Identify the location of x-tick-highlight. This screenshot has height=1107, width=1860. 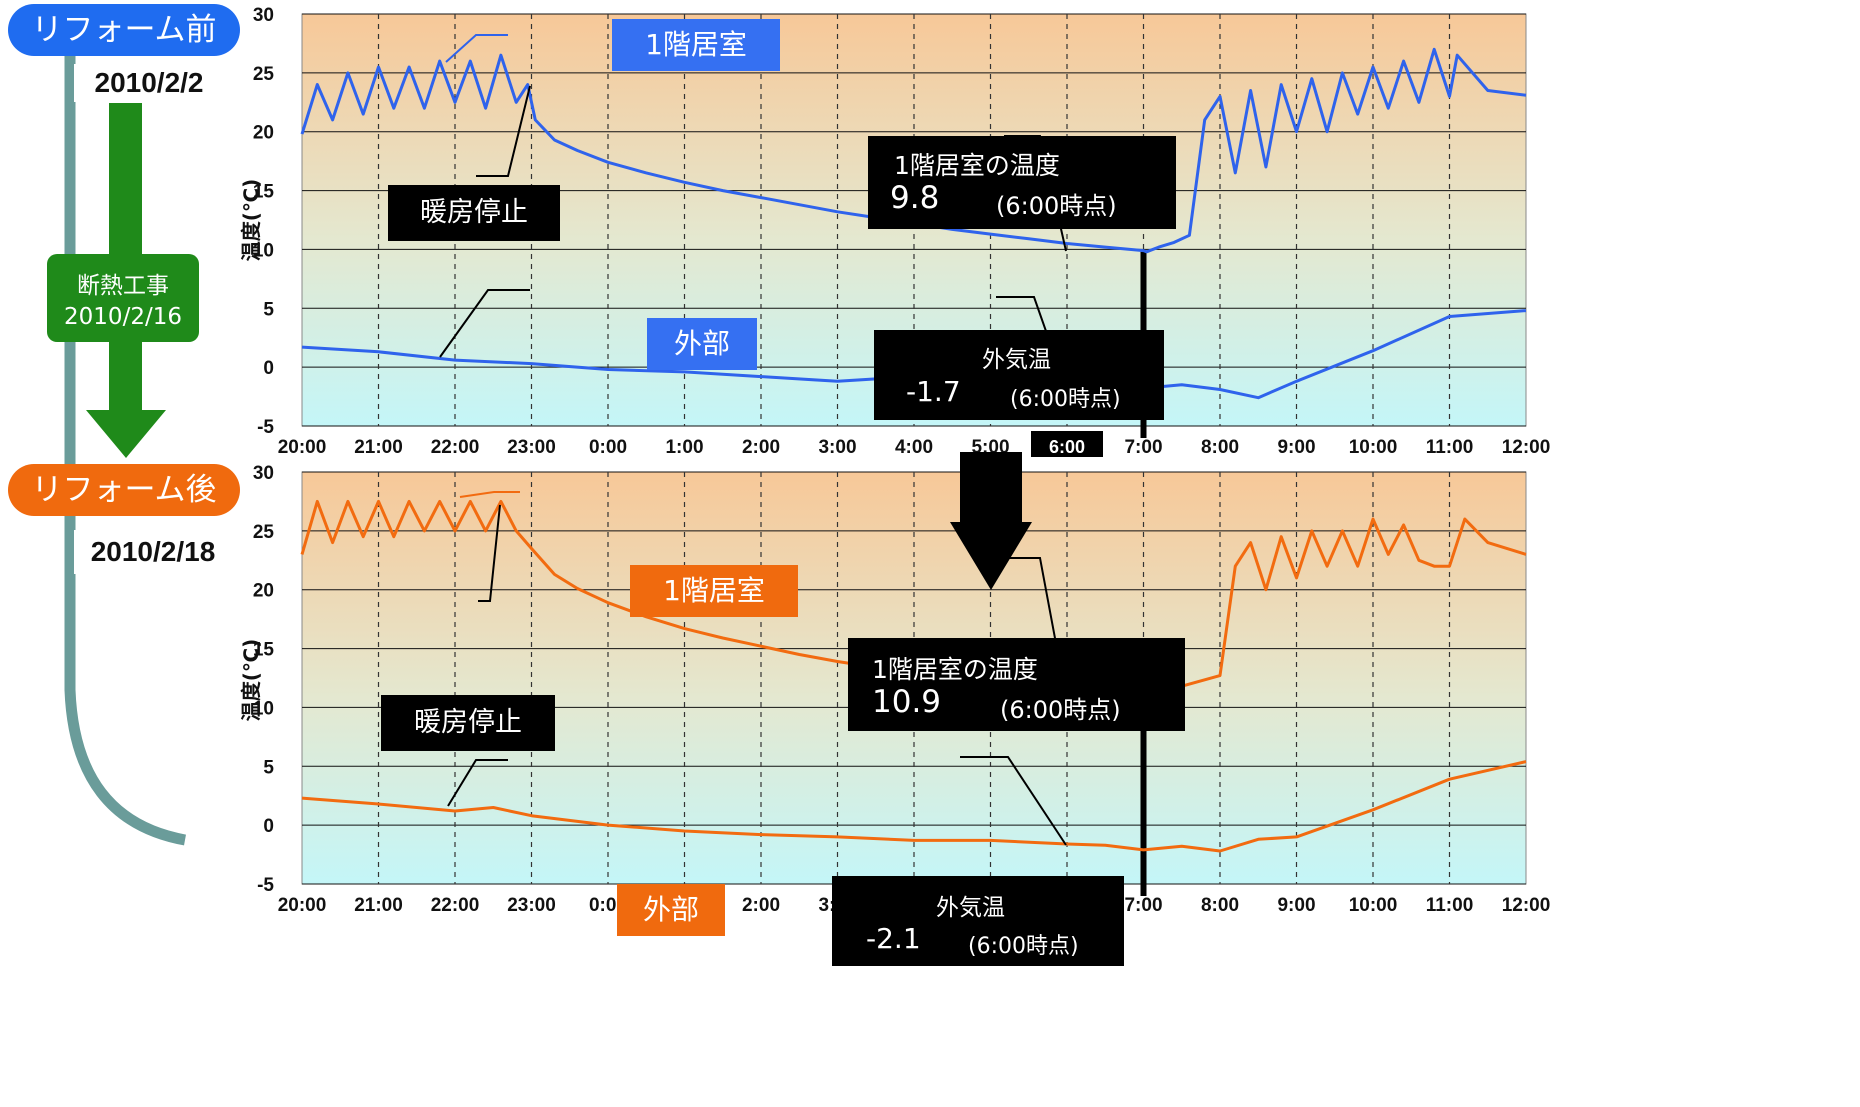
(1067, 444).